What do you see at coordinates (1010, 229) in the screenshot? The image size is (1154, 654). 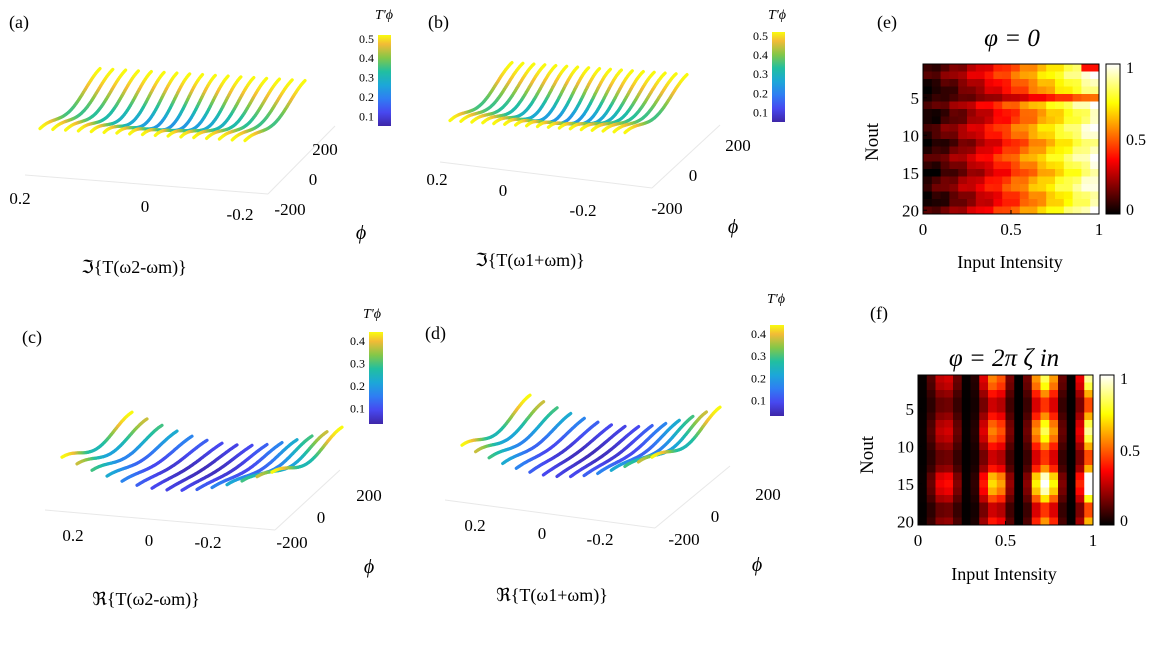 I see `x-tick-e-1: 0.5` at bounding box center [1010, 229].